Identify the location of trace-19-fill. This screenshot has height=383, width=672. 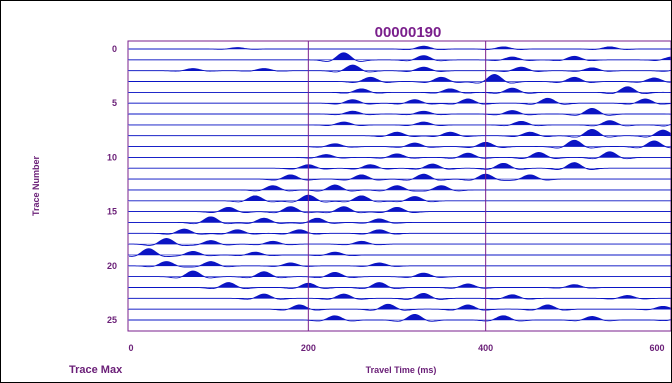
(400, 251).